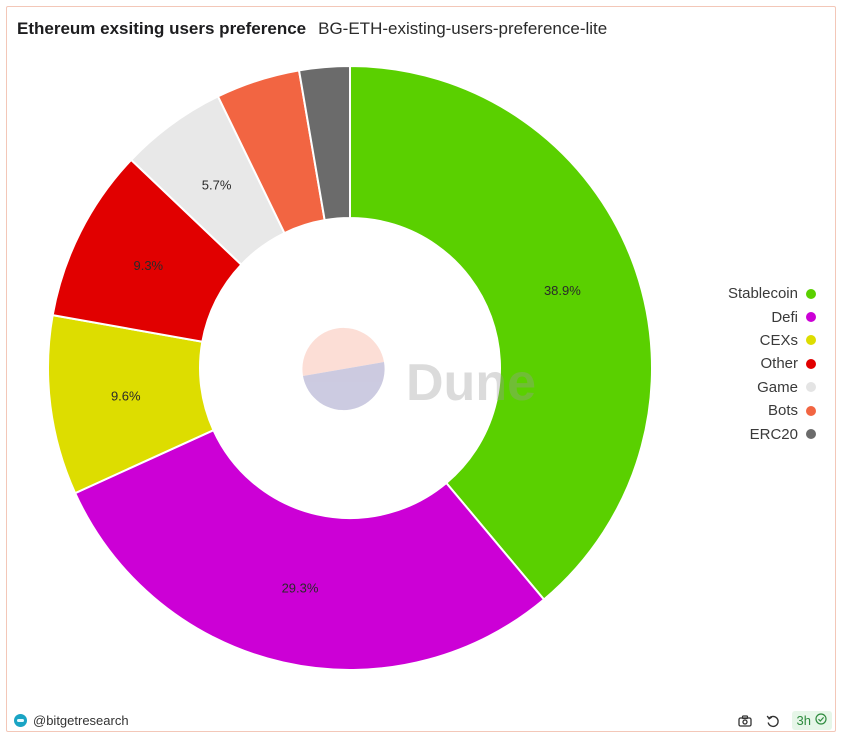 Image resolution: width=844 pixels, height=742 pixels. I want to click on legend-label: ERC20, so click(773, 434).